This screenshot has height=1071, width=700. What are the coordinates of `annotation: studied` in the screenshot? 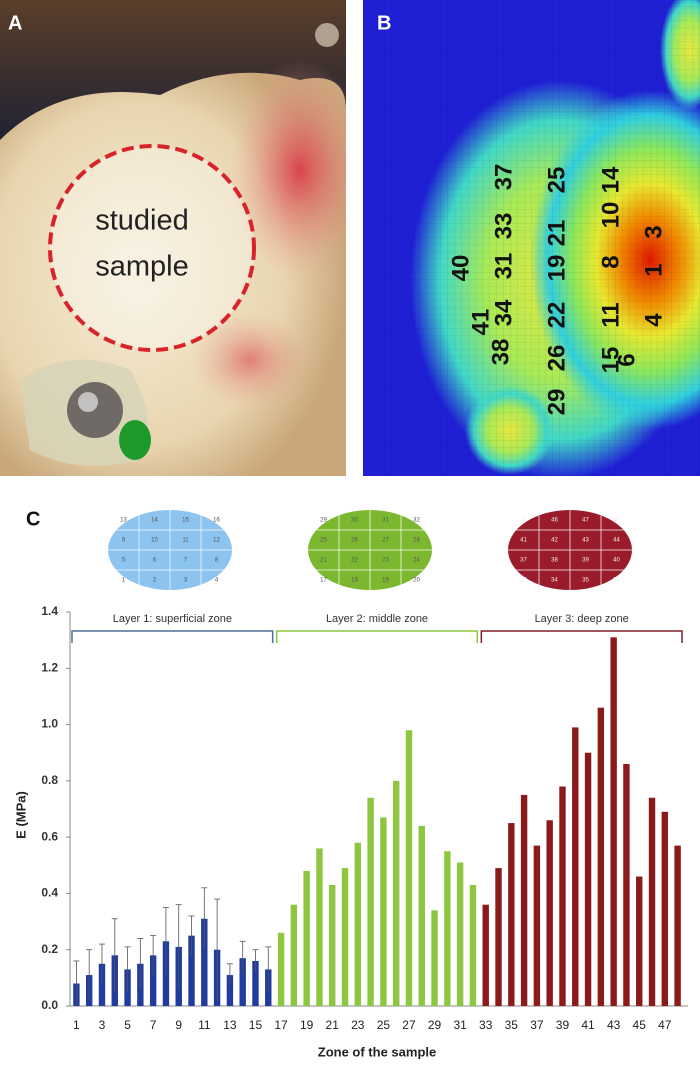 It's located at (142, 221).